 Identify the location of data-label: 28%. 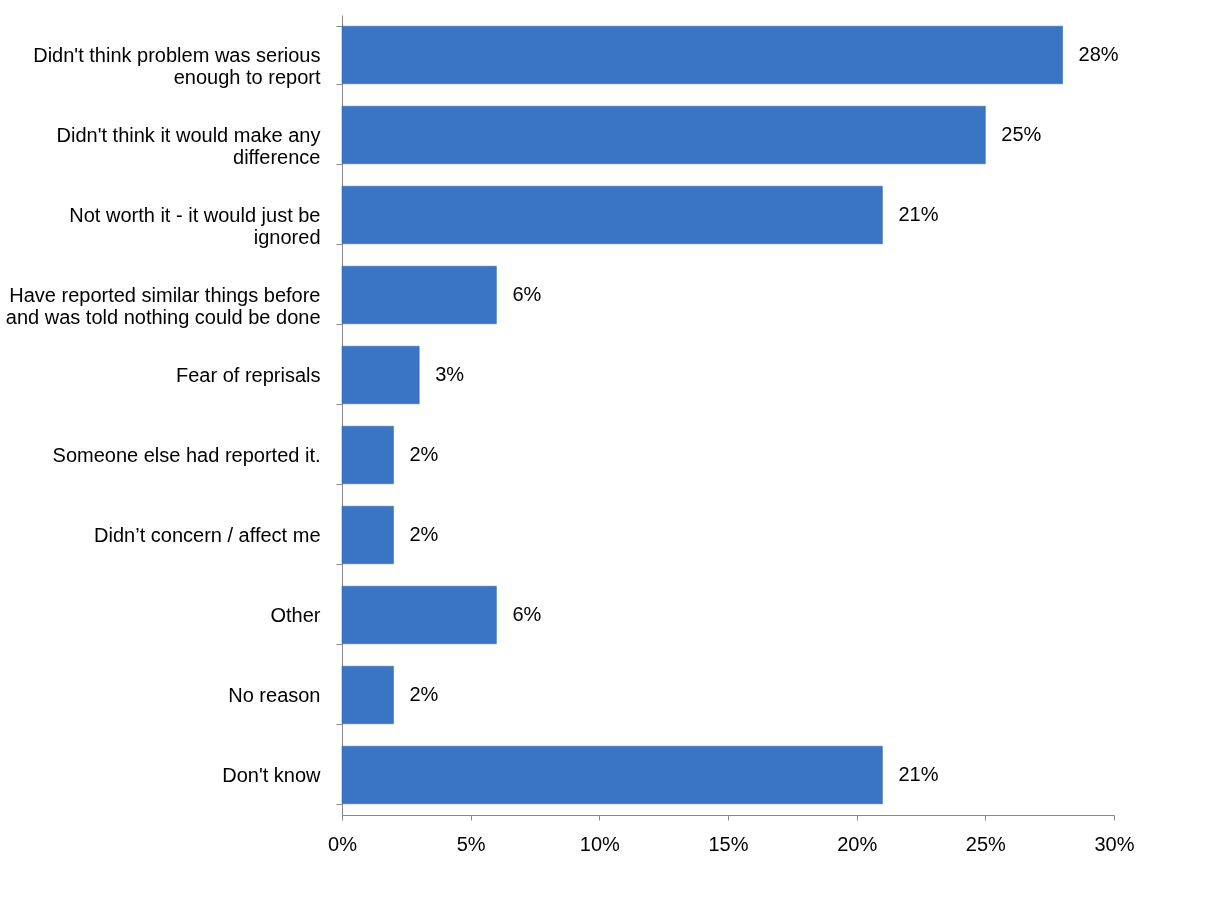
(1098, 54).